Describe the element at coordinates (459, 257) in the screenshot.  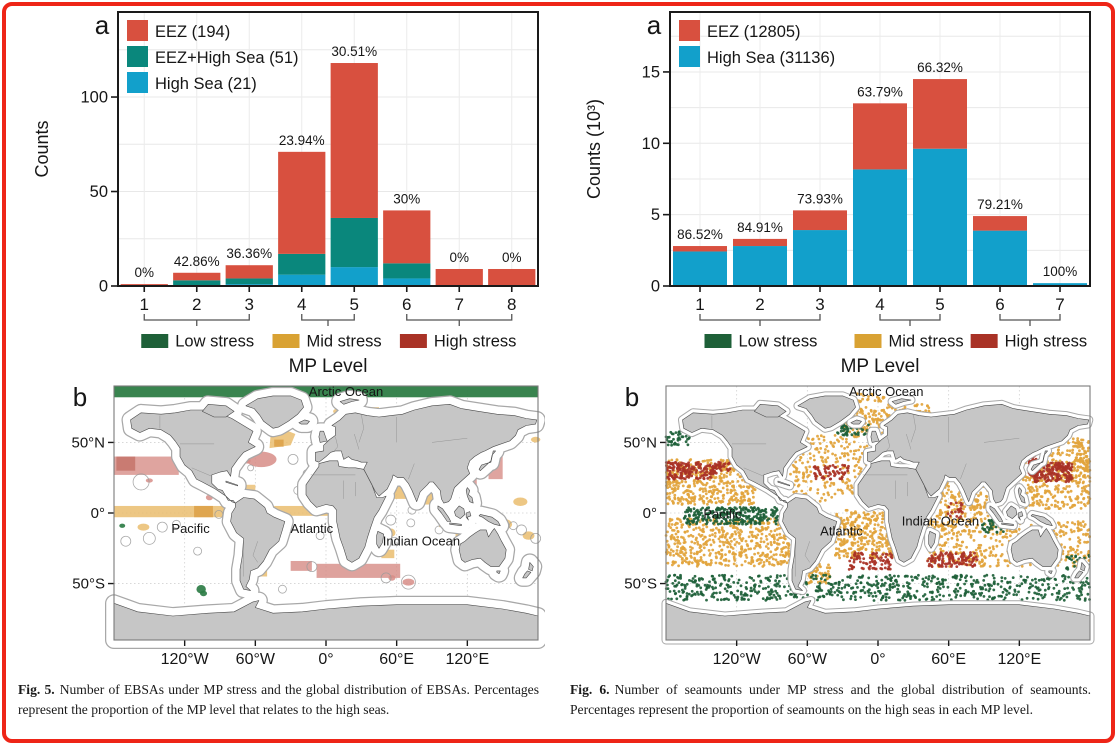
I see `bar-percent-label: 0%` at that location.